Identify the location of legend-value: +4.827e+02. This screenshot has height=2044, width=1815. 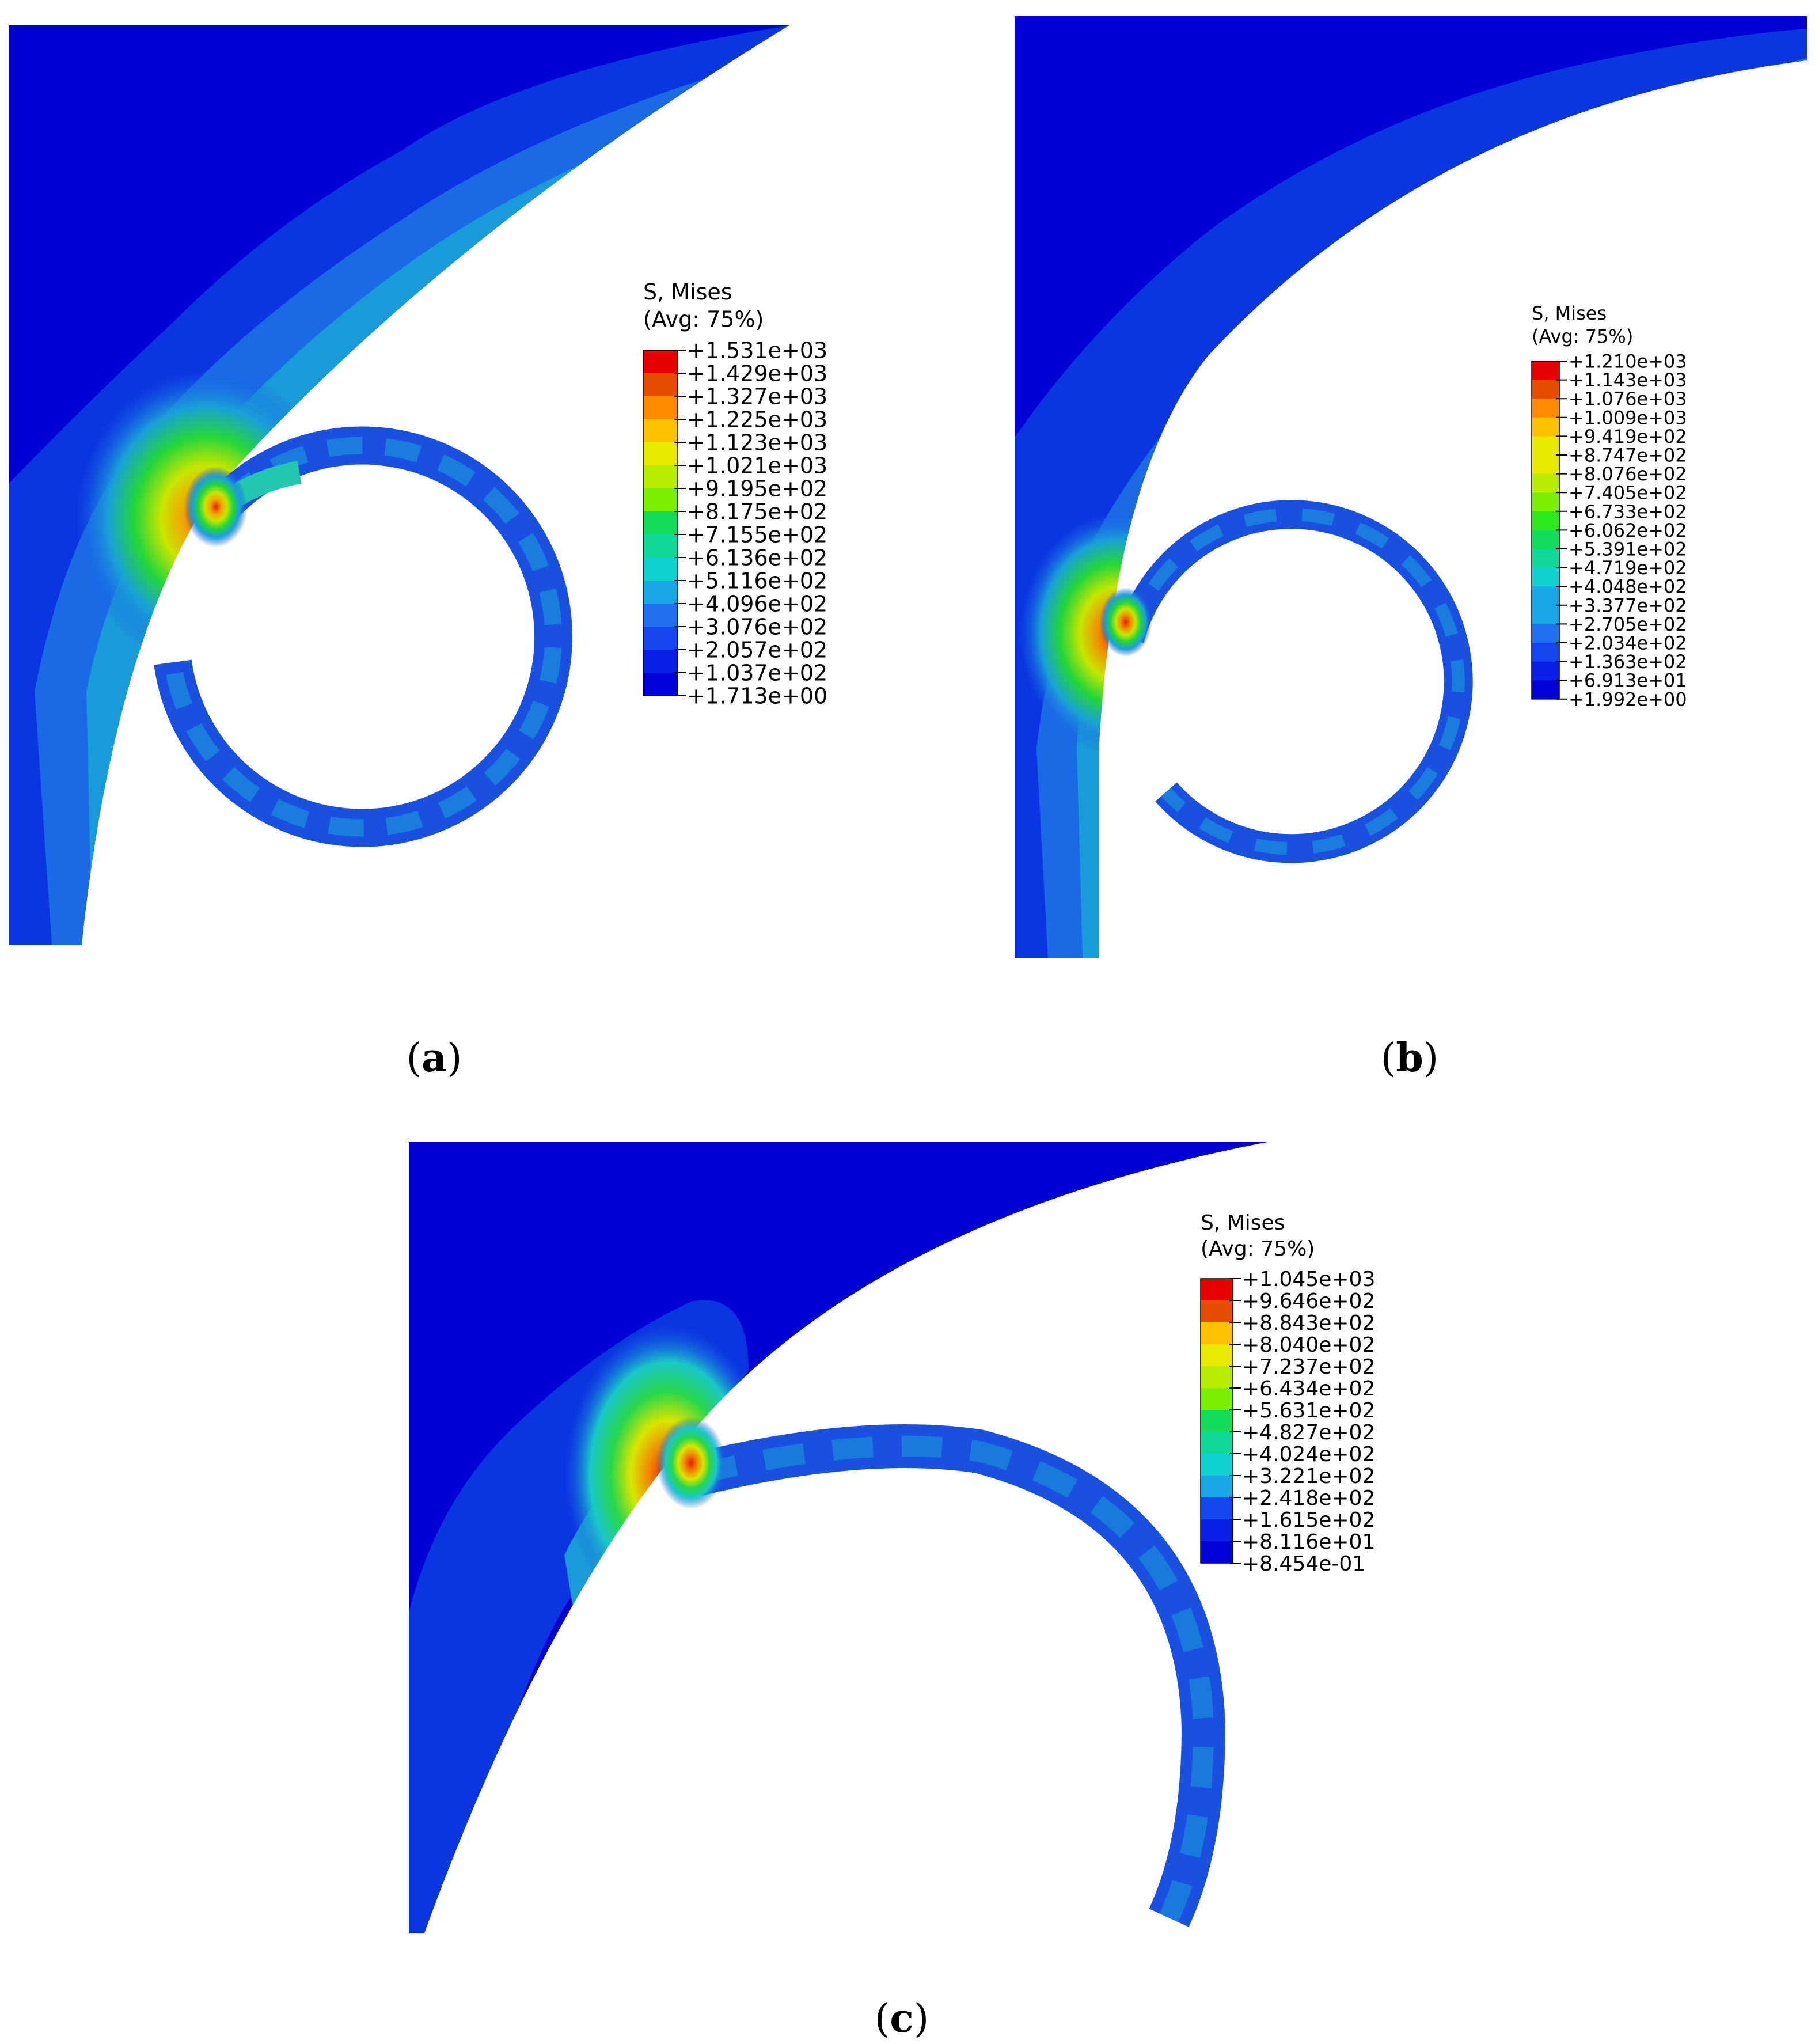
(1308, 1433).